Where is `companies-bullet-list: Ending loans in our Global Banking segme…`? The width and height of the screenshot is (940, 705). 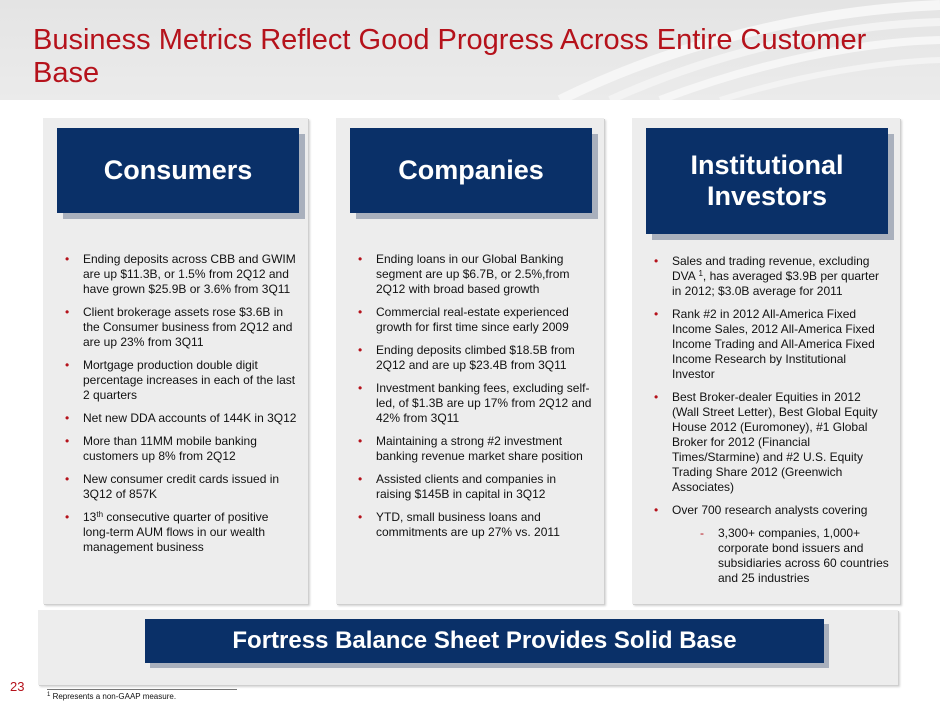 companies-bullet-list: Ending loans in our Global Banking segme… is located at coordinates (475, 400).